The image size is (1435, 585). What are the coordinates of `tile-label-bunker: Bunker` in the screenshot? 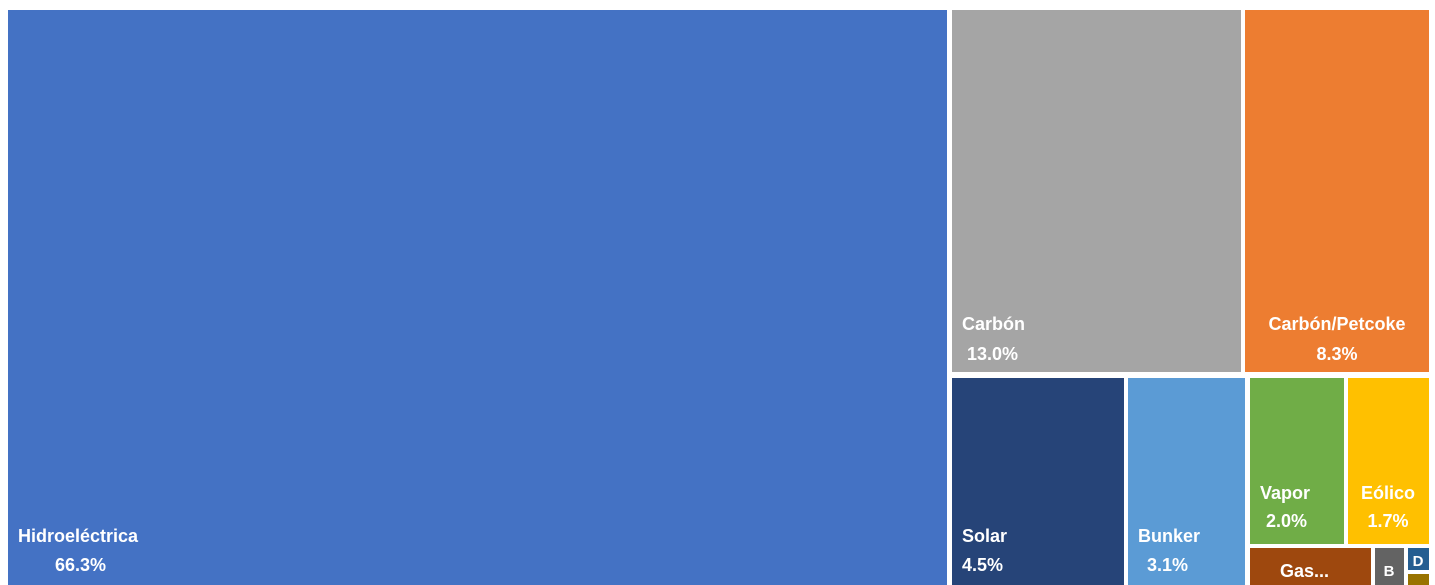 It's located at (1169, 536).